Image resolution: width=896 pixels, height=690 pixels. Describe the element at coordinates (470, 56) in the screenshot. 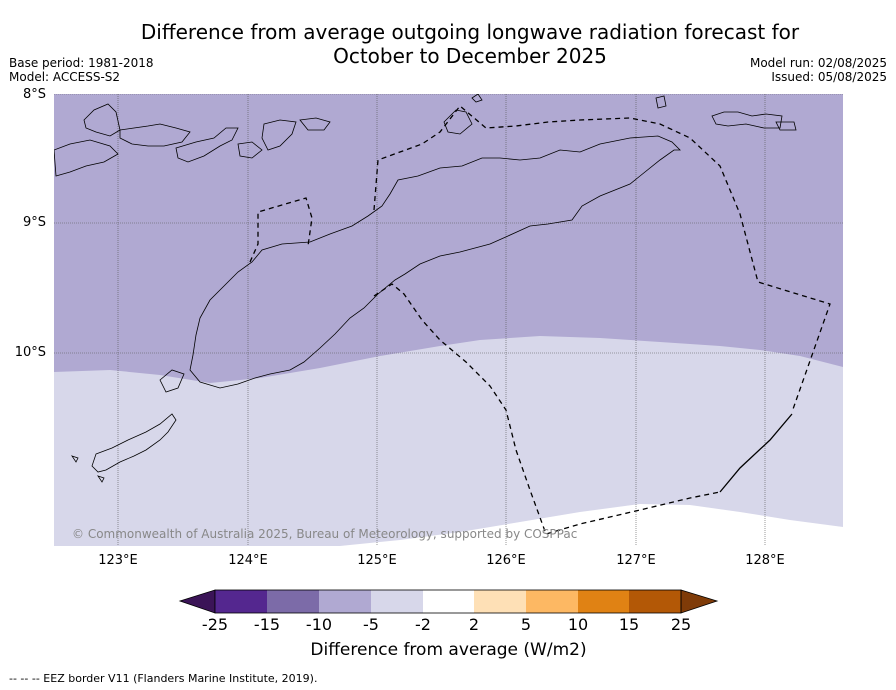

I see `title-line-2: October to December 2025` at that location.